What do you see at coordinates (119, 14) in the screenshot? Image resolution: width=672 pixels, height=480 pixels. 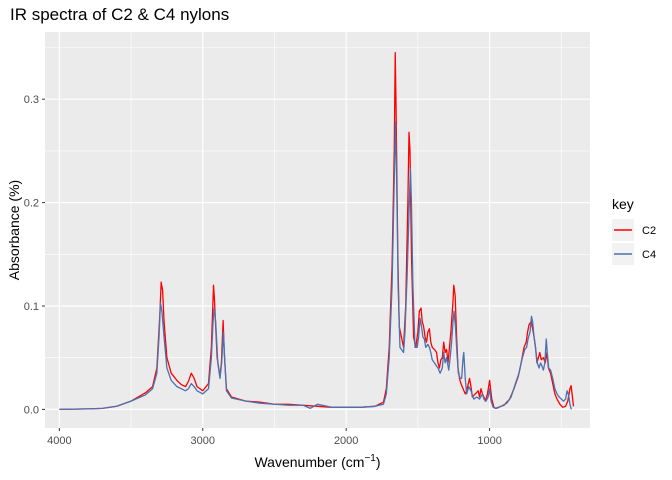 I see `chart-title: IR spectra of C2 & C4 nylons` at bounding box center [119, 14].